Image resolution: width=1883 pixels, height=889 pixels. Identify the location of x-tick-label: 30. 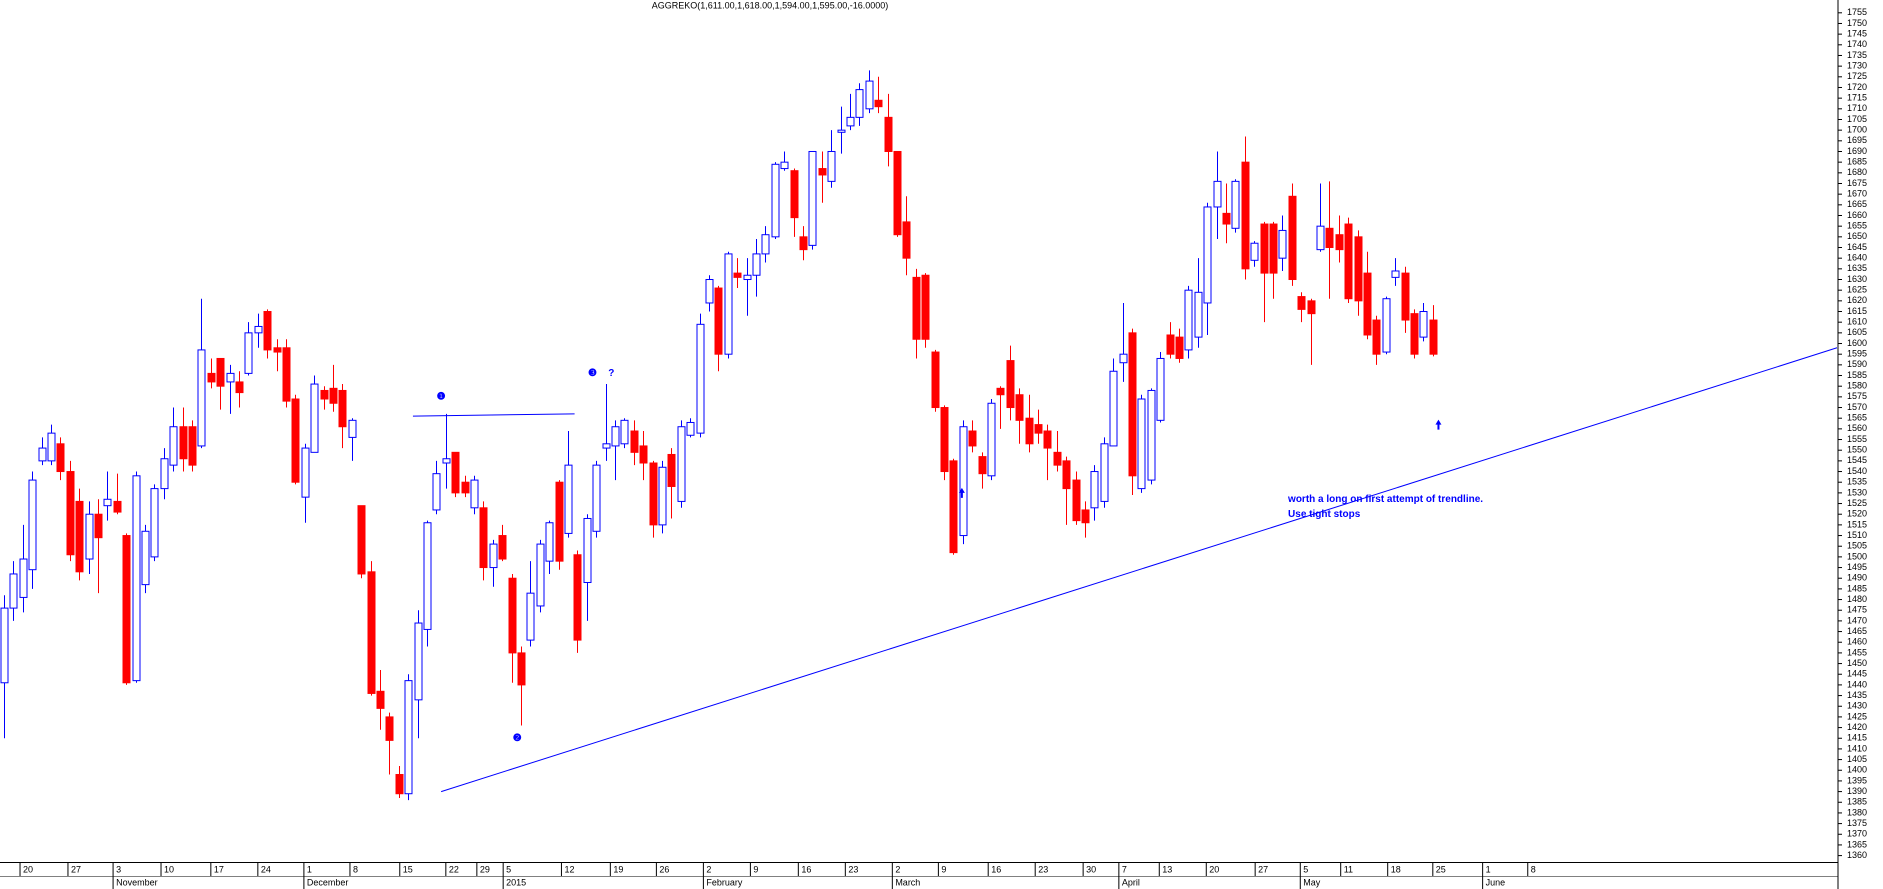
(1091, 869).